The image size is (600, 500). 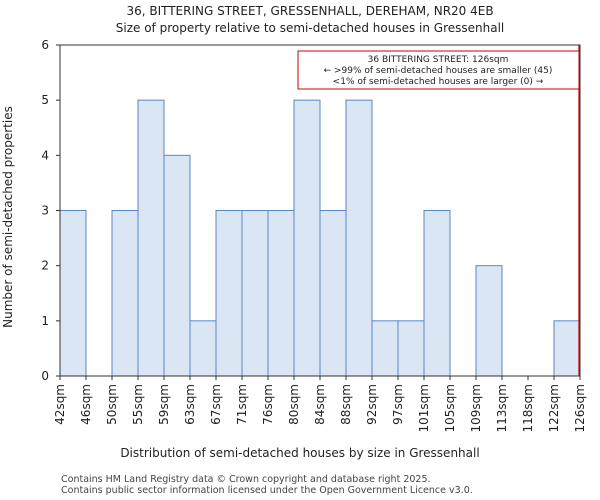 I want to click on bar-92sqm, so click(x=385, y=348).